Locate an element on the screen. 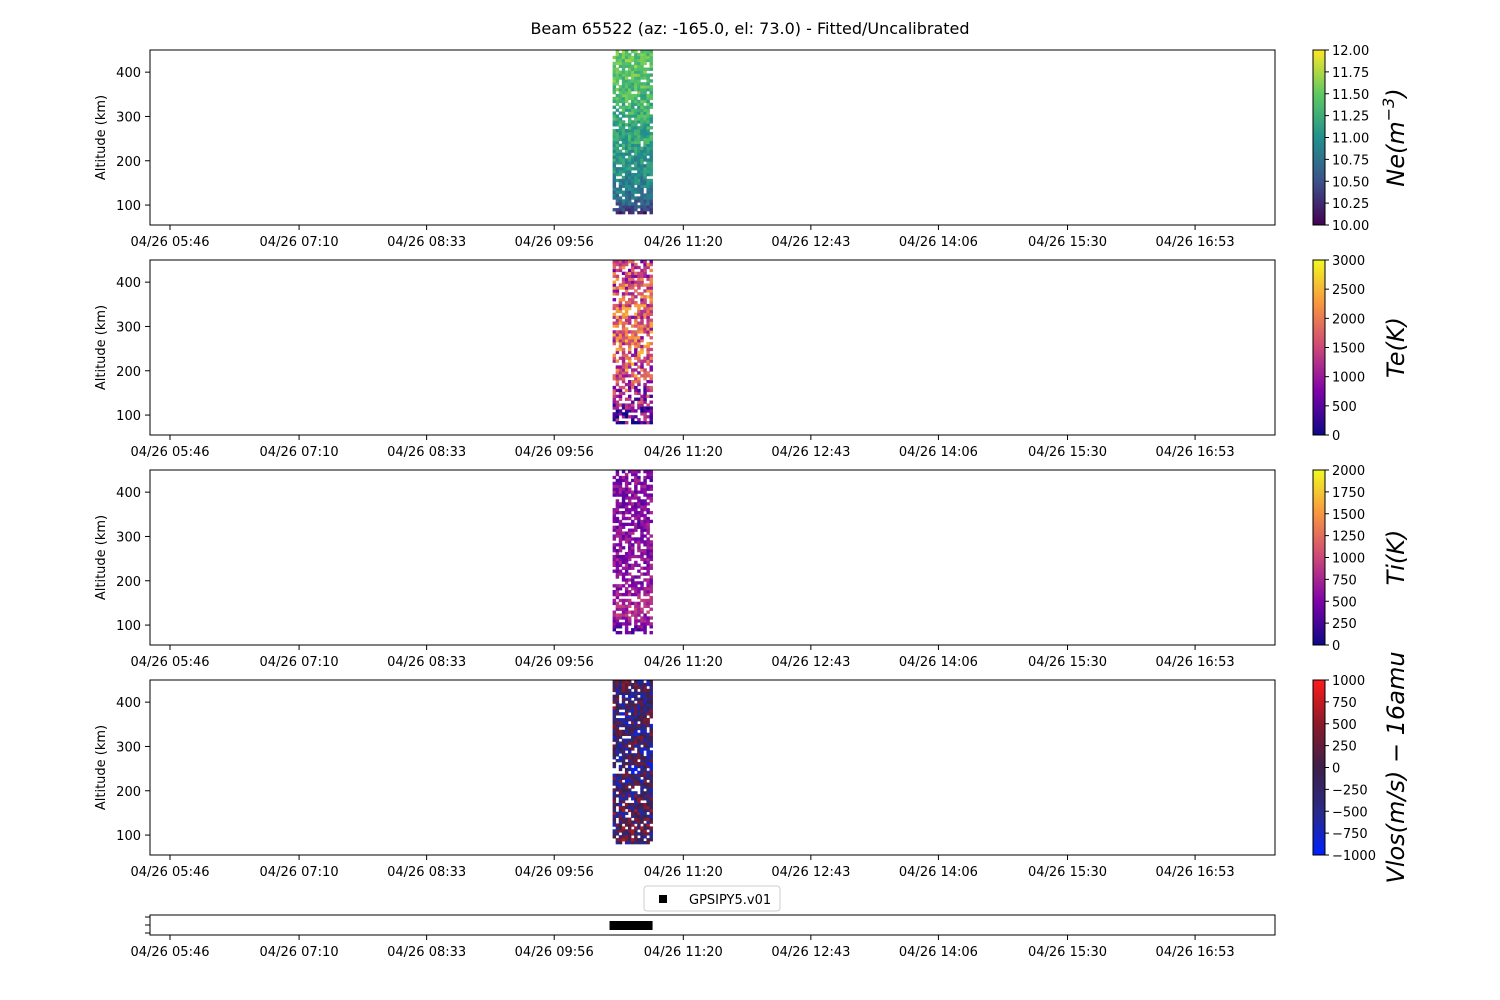  timeline-bar is located at coordinates (631, 925).